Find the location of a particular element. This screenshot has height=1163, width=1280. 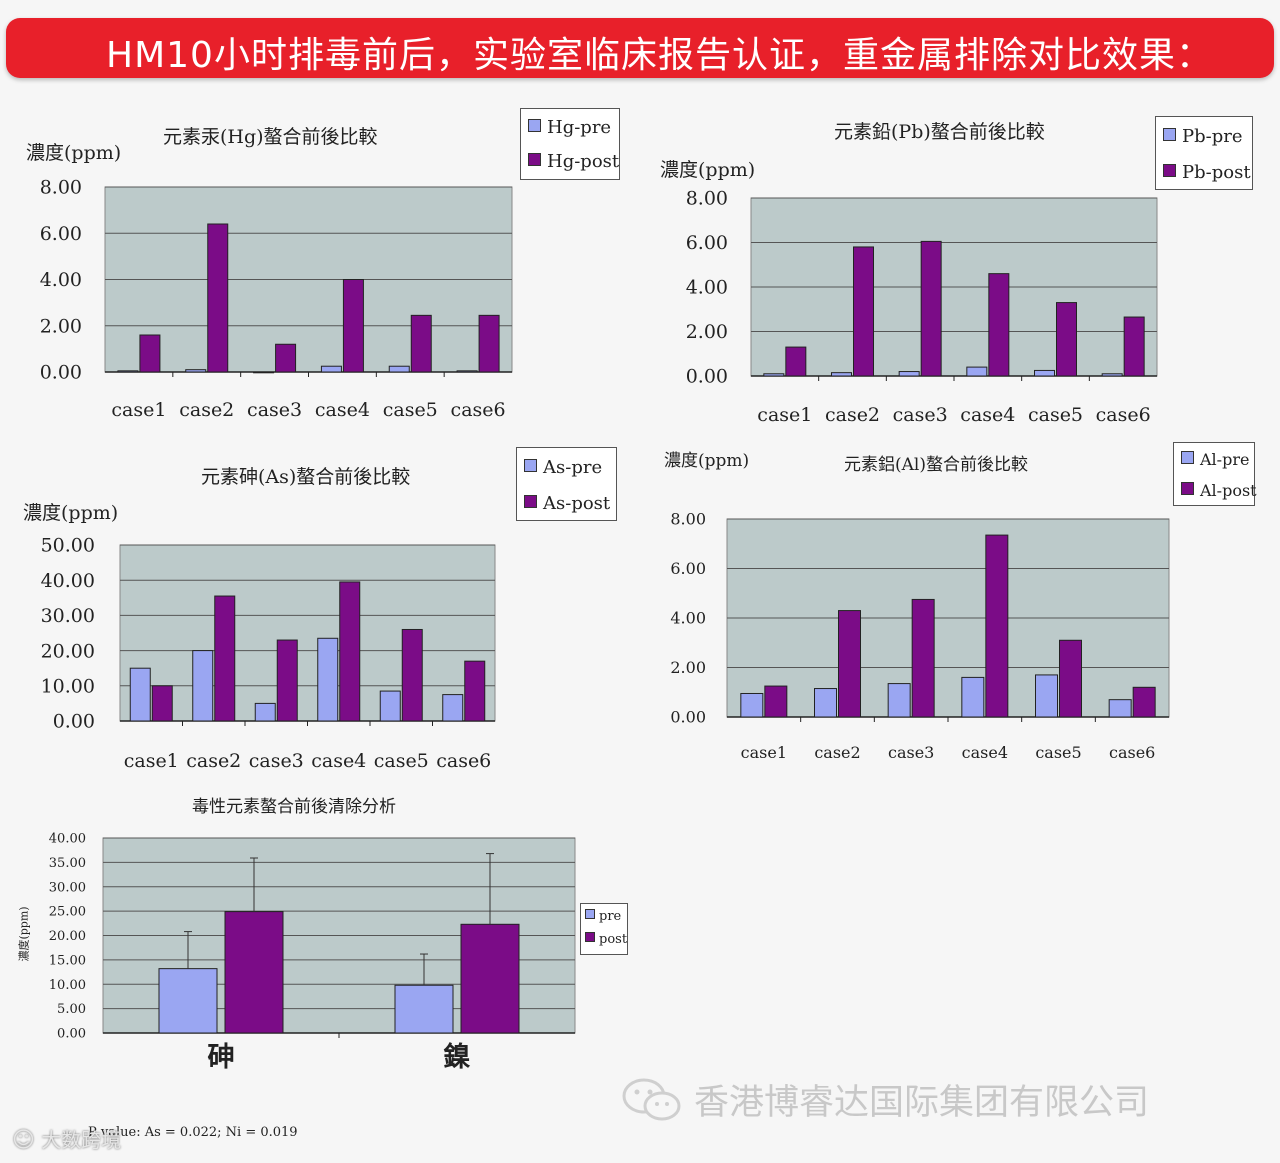

pb-legend-post-label: Pb-post is located at coordinates (1216, 172).